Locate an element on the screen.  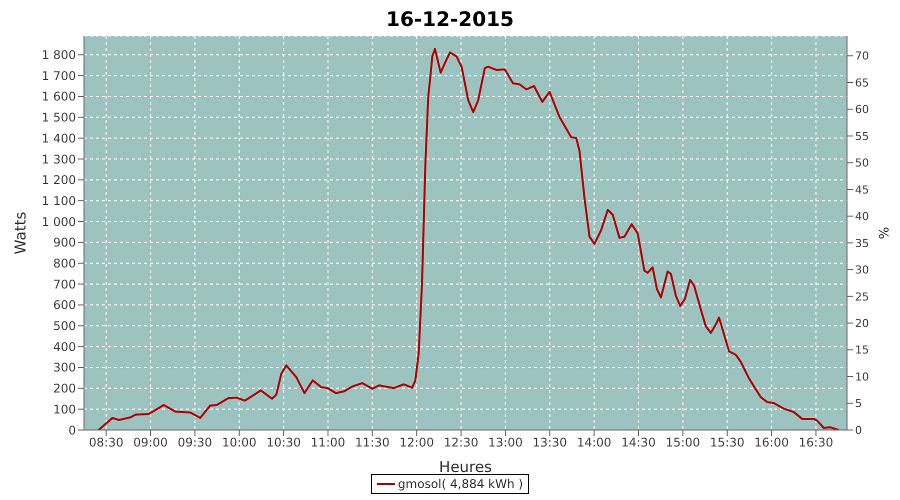
x-tick-label: 12:30 is located at coordinates (461, 443).